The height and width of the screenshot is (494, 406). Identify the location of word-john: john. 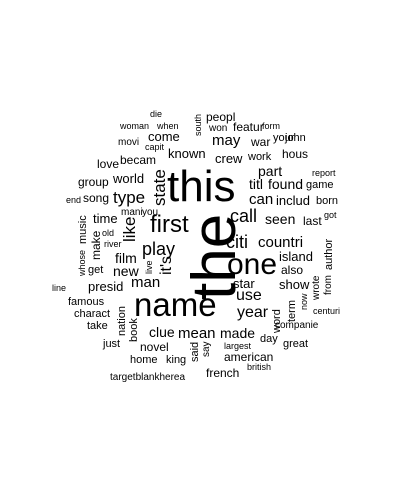
(295, 138).